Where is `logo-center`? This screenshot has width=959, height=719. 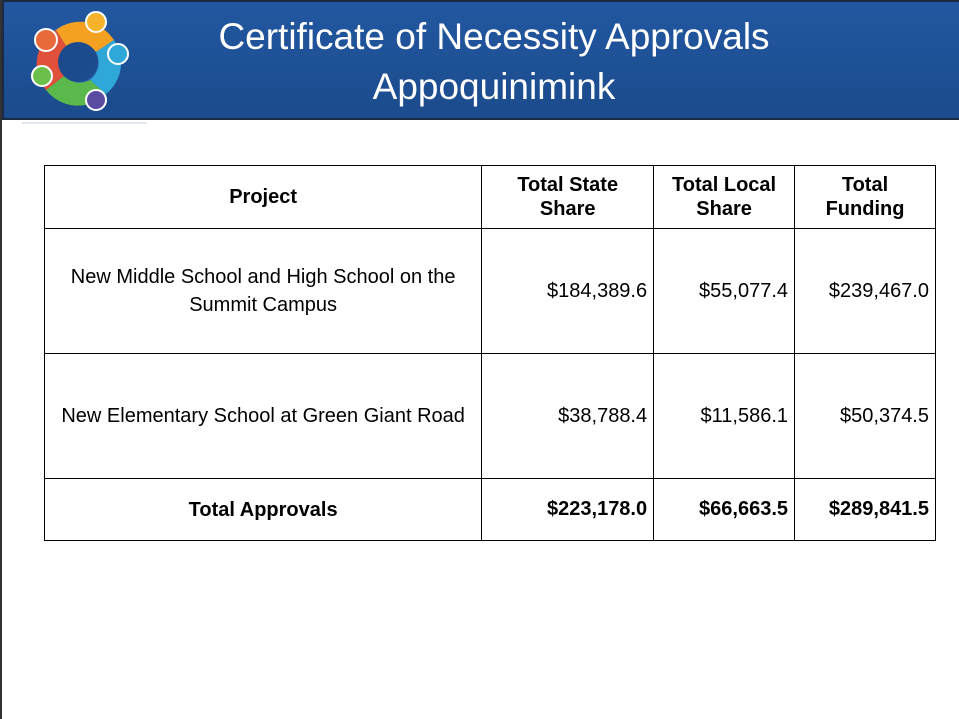 logo-center is located at coordinates (78, 62).